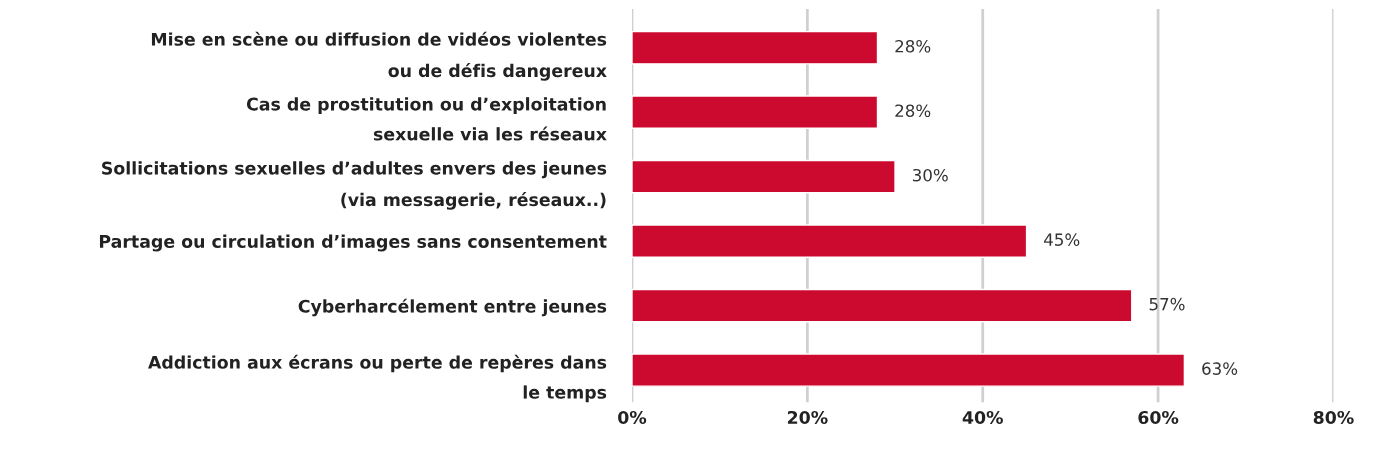  What do you see at coordinates (353, 243) in the screenshot?
I see `y-tick-label: Partage ou circulation d’images sans consentement` at bounding box center [353, 243].